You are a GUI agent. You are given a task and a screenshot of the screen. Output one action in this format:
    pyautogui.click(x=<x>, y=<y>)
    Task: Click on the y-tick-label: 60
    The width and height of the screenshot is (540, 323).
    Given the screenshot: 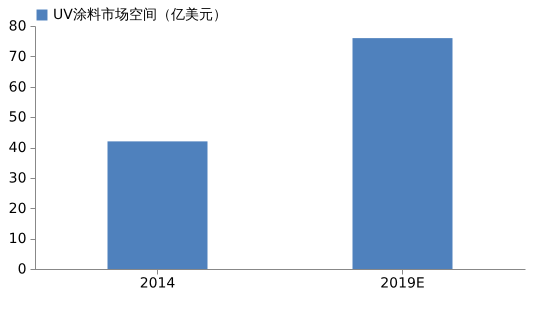 What is the action you would take?
    pyautogui.click(x=17, y=87)
    